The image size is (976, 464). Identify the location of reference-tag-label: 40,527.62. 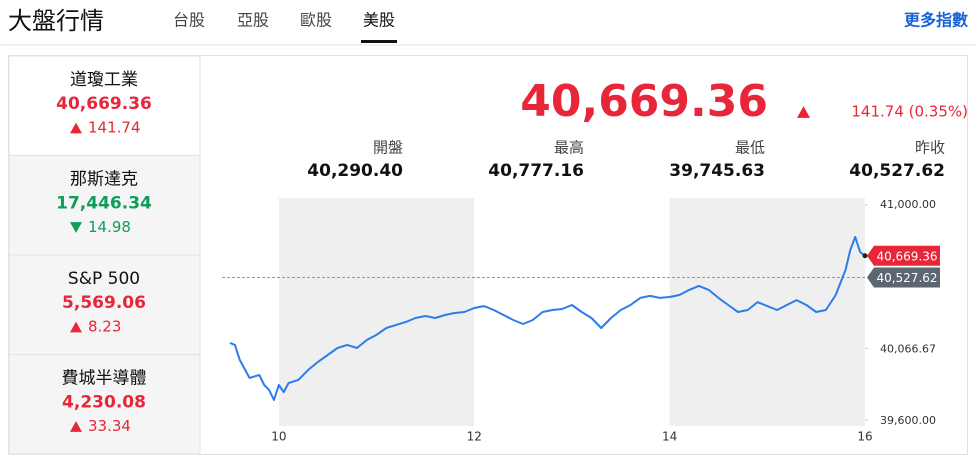
(906, 278).